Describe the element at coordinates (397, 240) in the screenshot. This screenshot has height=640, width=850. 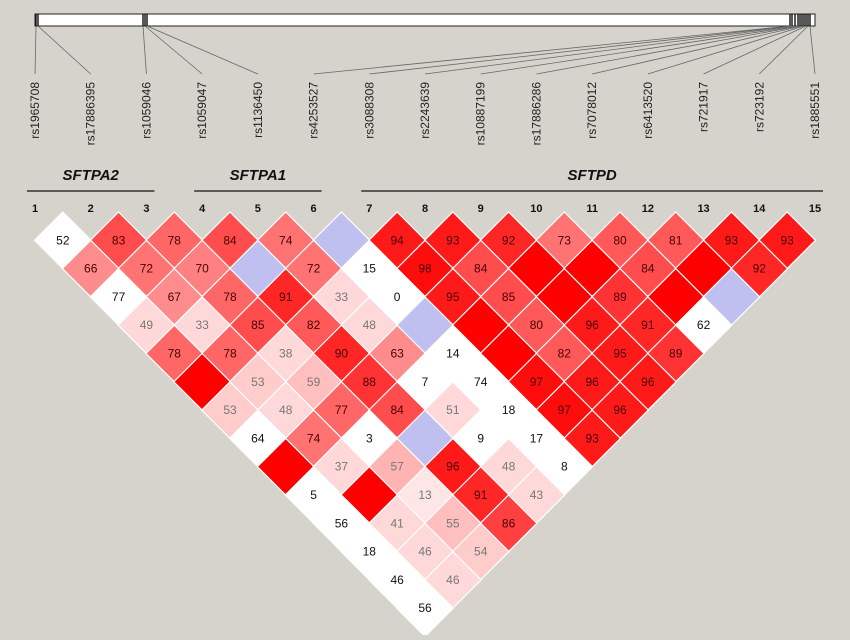
I see `ld-cell-value: 94` at that location.